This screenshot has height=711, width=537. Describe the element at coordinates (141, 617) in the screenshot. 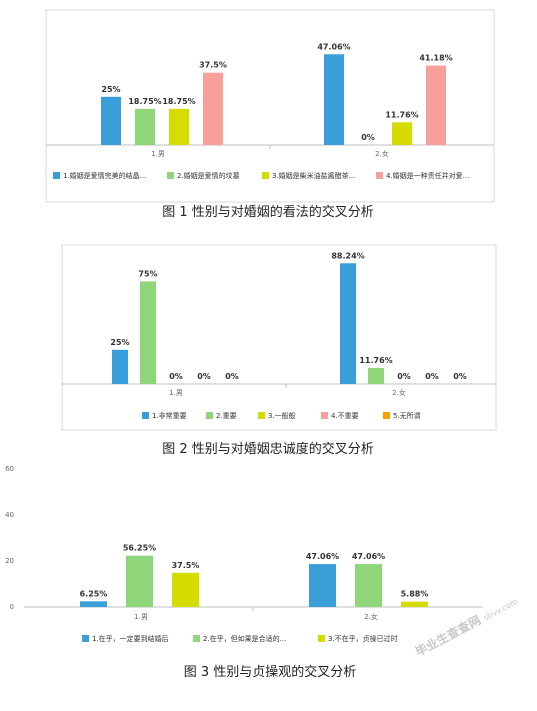

I see `chart-3-category-label: 1.男` at that location.